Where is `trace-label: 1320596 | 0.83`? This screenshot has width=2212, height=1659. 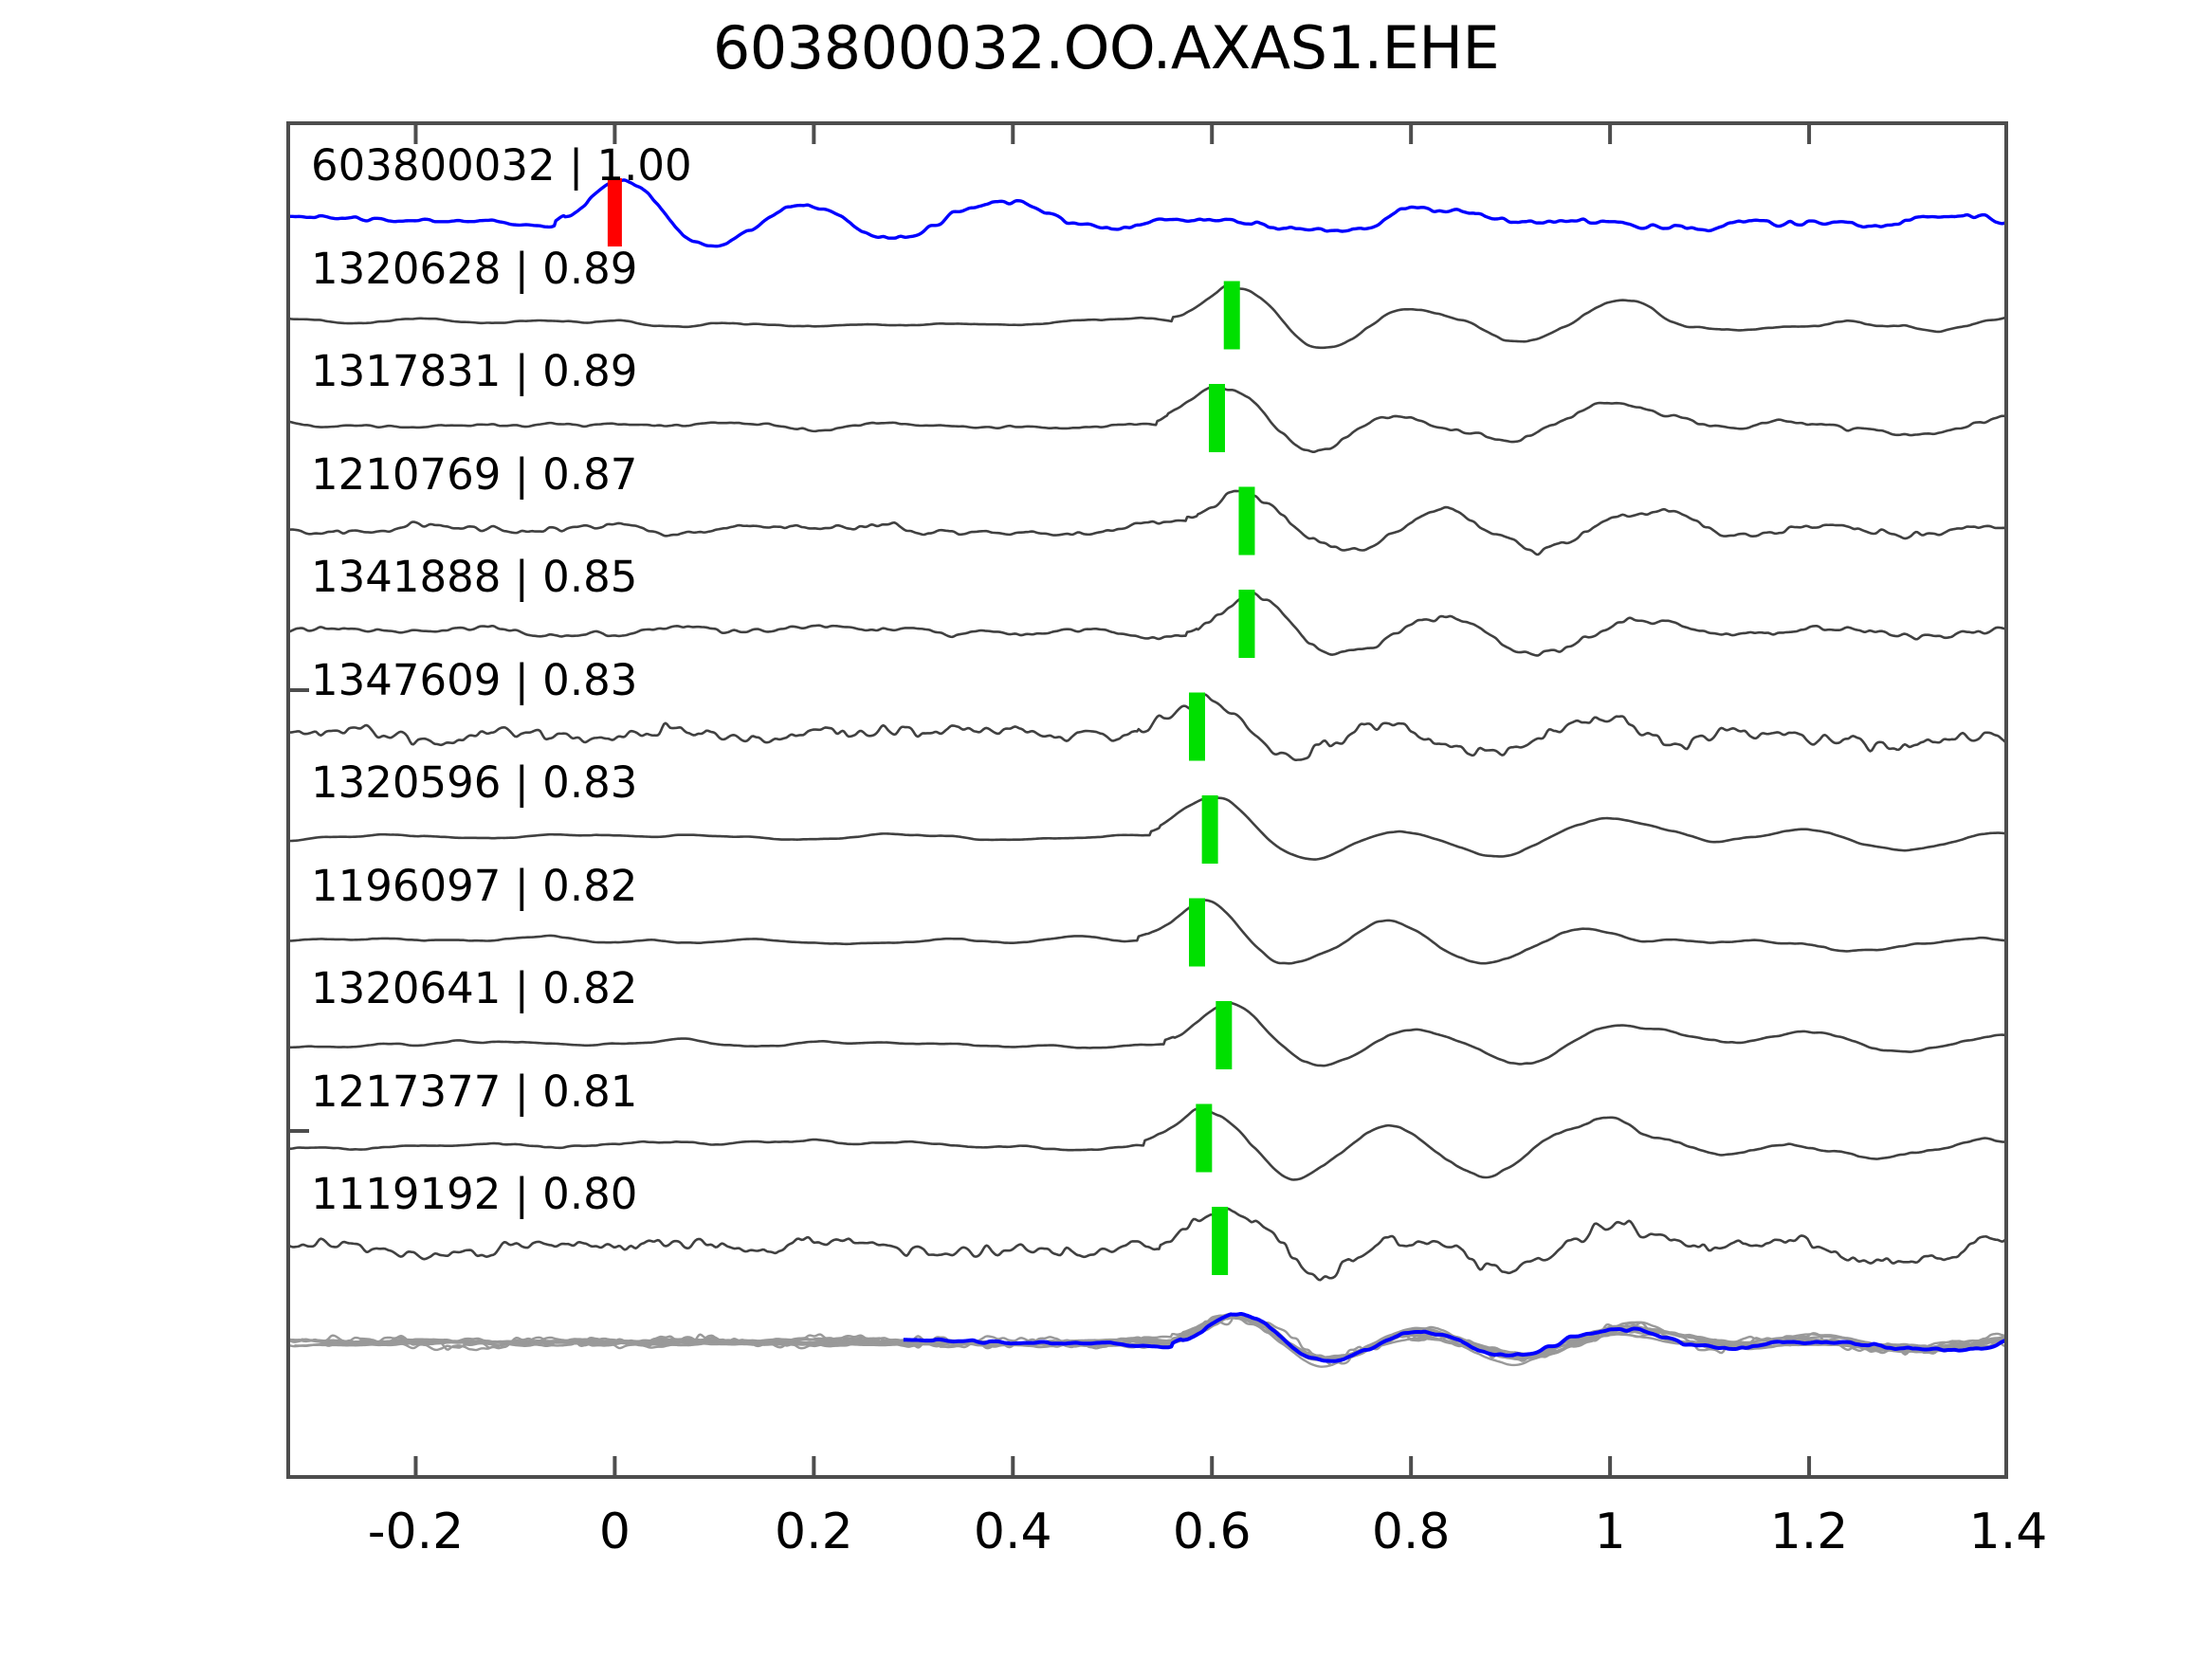
trace-label: 1320596 | 0.83 is located at coordinates (474, 782).